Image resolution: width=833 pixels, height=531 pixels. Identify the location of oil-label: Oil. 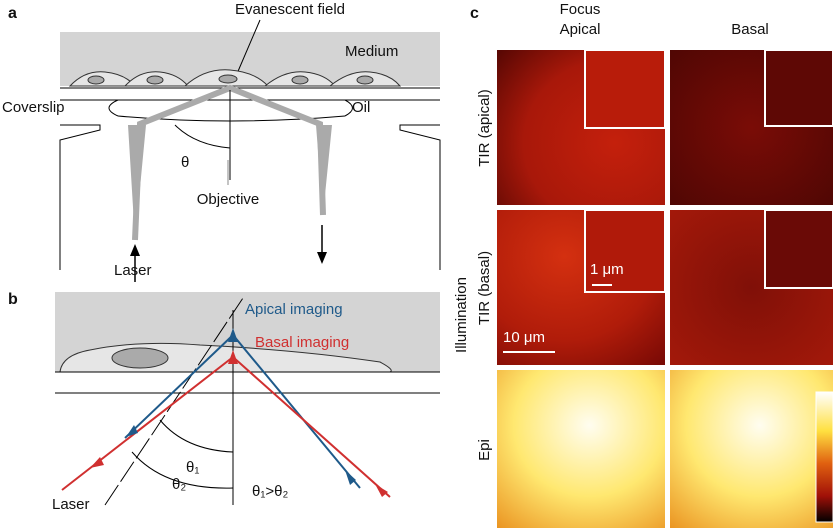
(361, 107).